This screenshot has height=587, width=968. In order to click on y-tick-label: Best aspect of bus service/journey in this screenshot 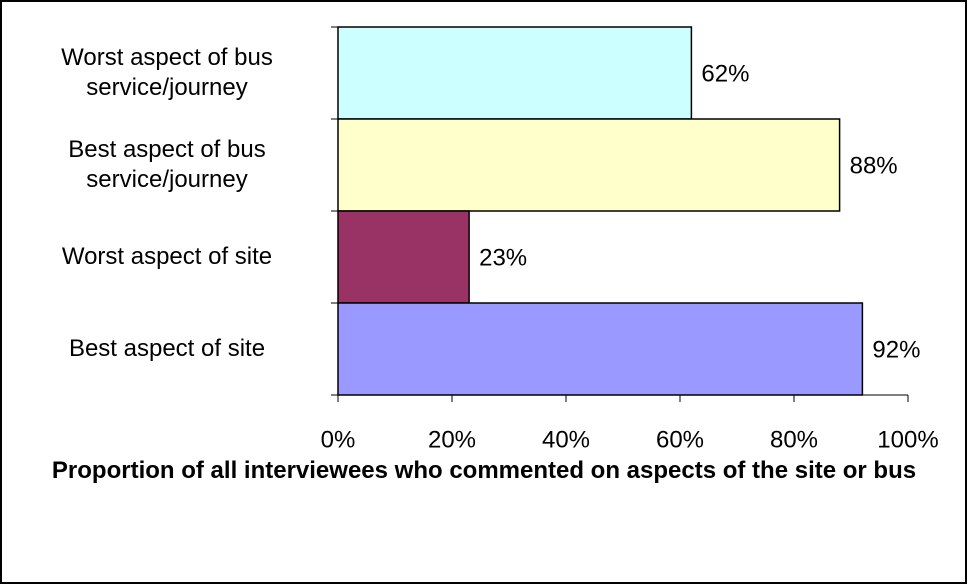, I will do `click(167, 164)`.